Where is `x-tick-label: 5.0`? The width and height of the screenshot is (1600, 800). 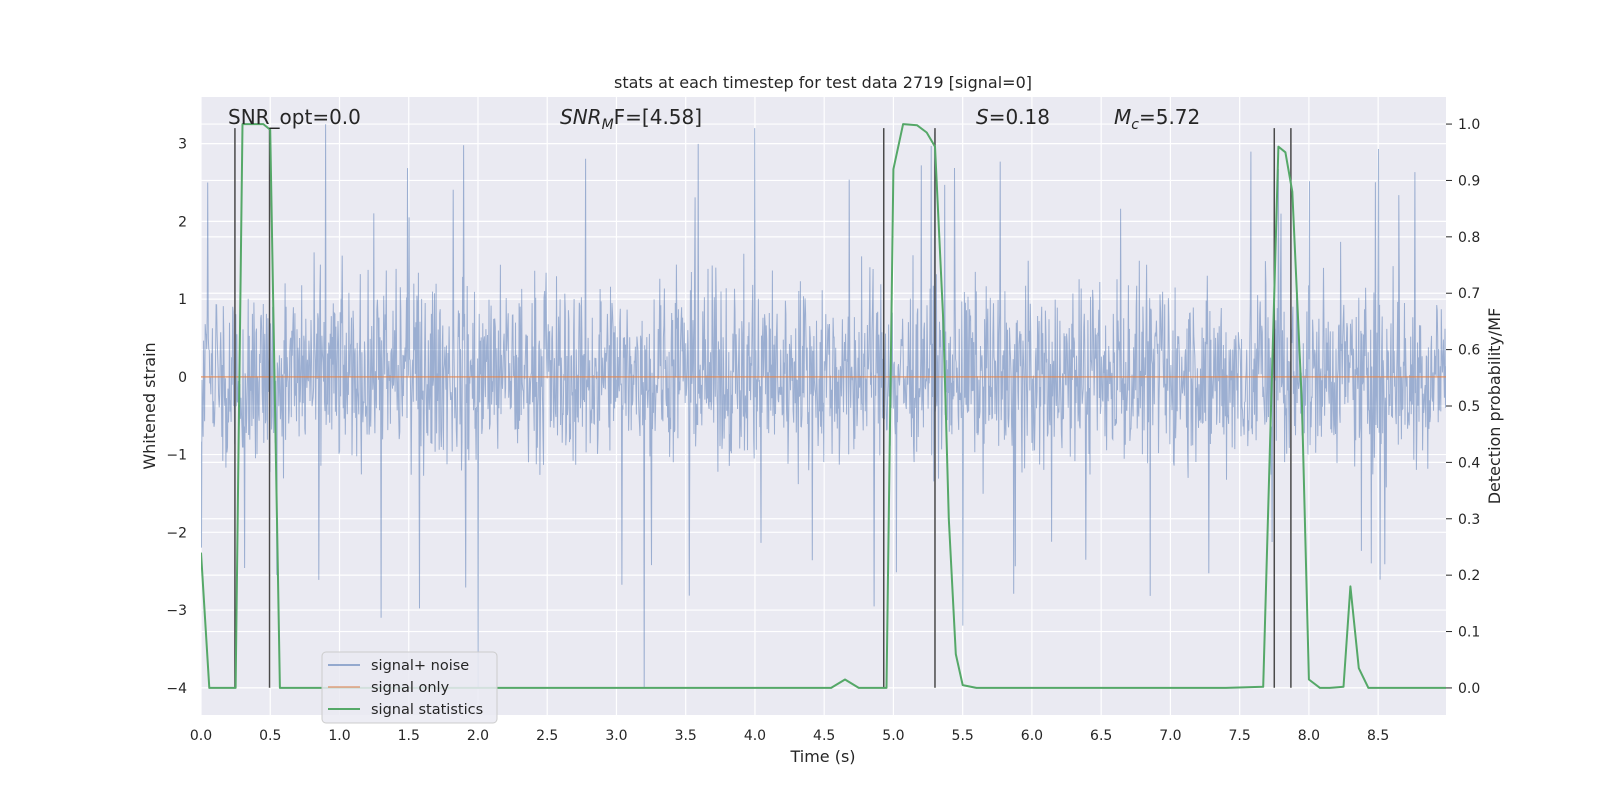 x-tick-label: 5.0 is located at coordinates (893, 736).